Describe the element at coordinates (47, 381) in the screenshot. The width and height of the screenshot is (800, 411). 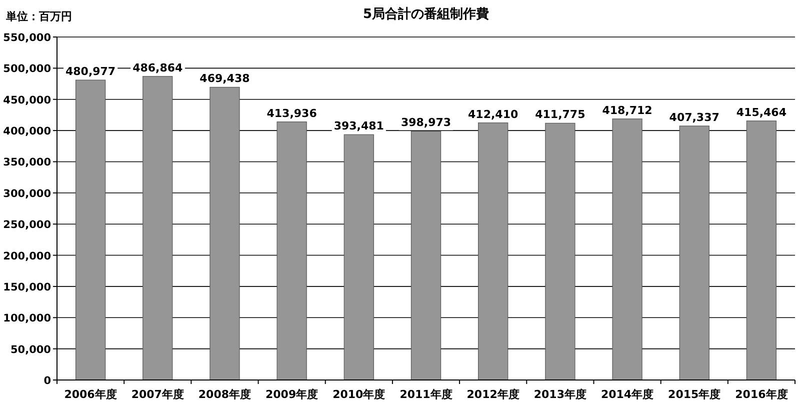
I see `y-tick-label: 0` at that location.